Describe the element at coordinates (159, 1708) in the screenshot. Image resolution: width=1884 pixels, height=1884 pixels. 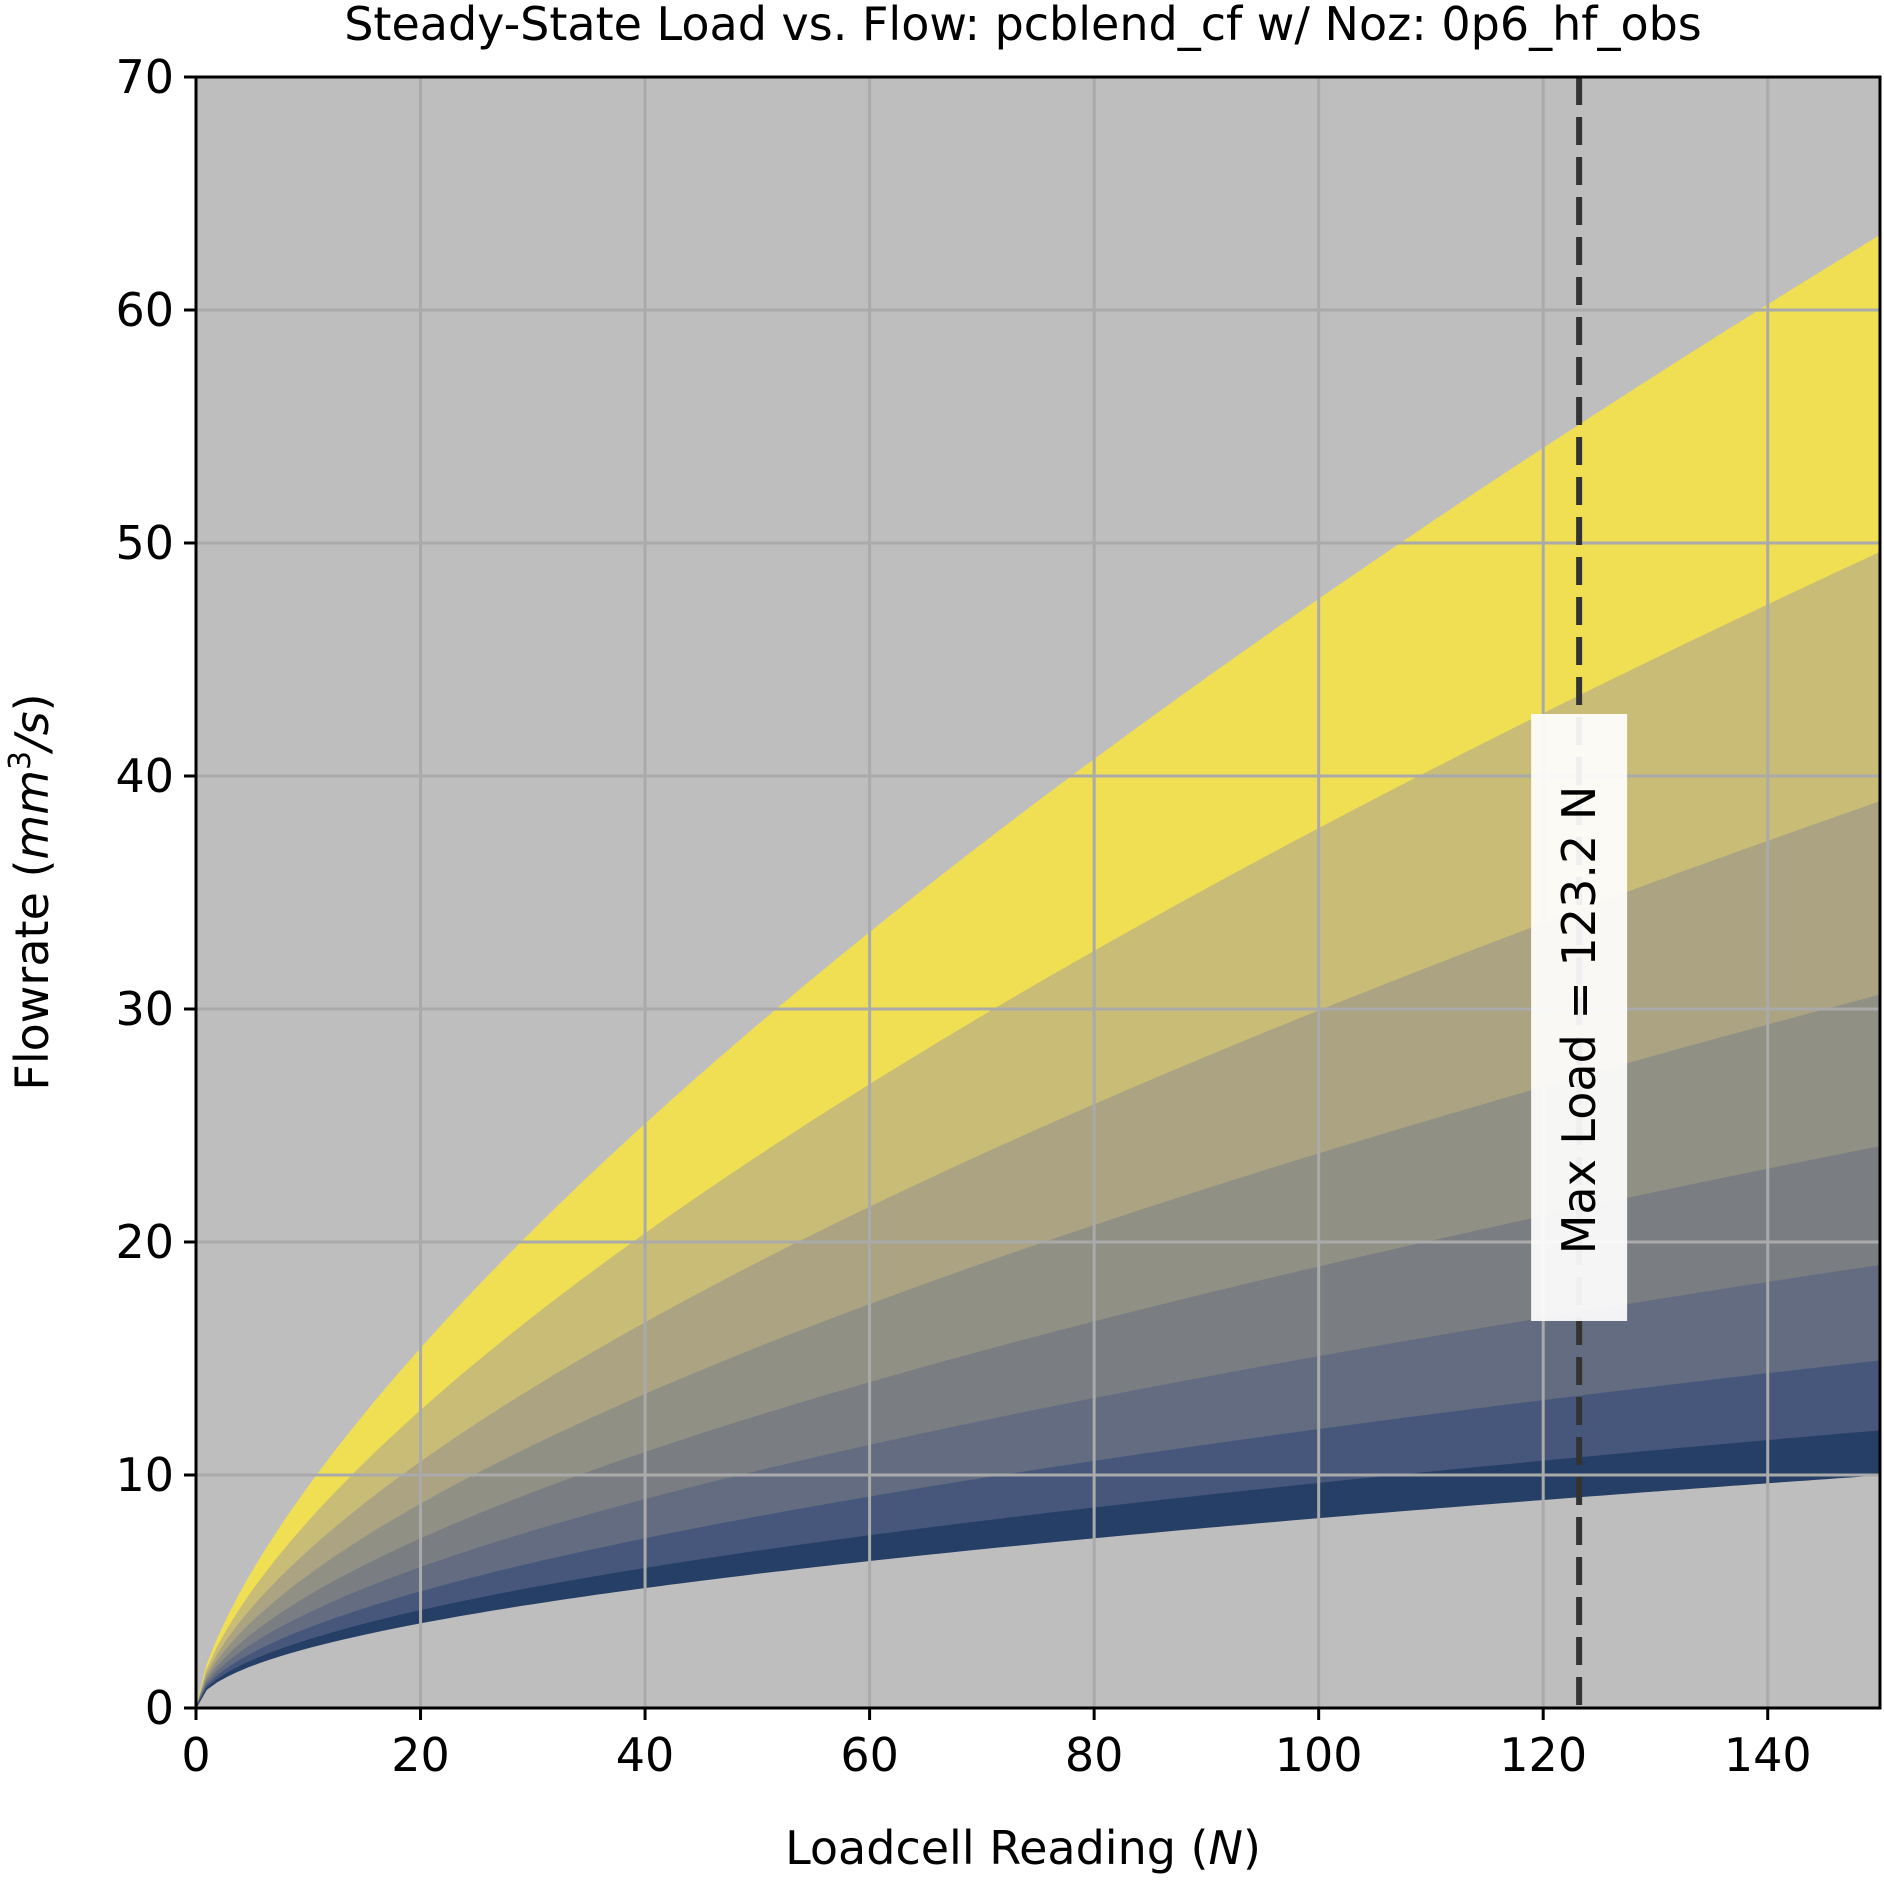
I see `y-tick-label: 0` at that location.